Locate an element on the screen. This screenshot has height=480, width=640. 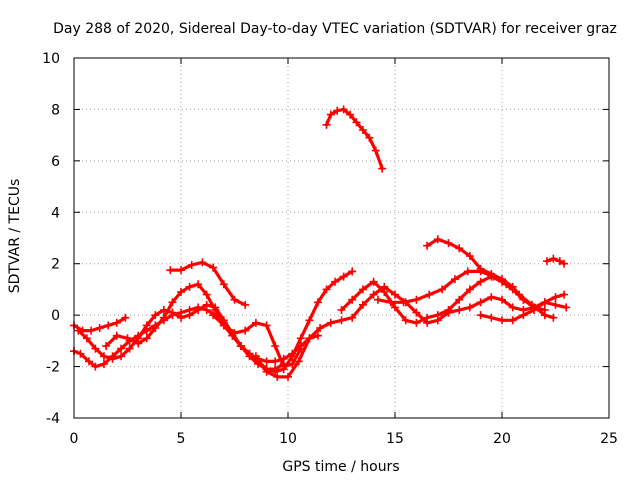
y-axis-label: SDTVAR / TECUs is located at coordinates (15, 236).